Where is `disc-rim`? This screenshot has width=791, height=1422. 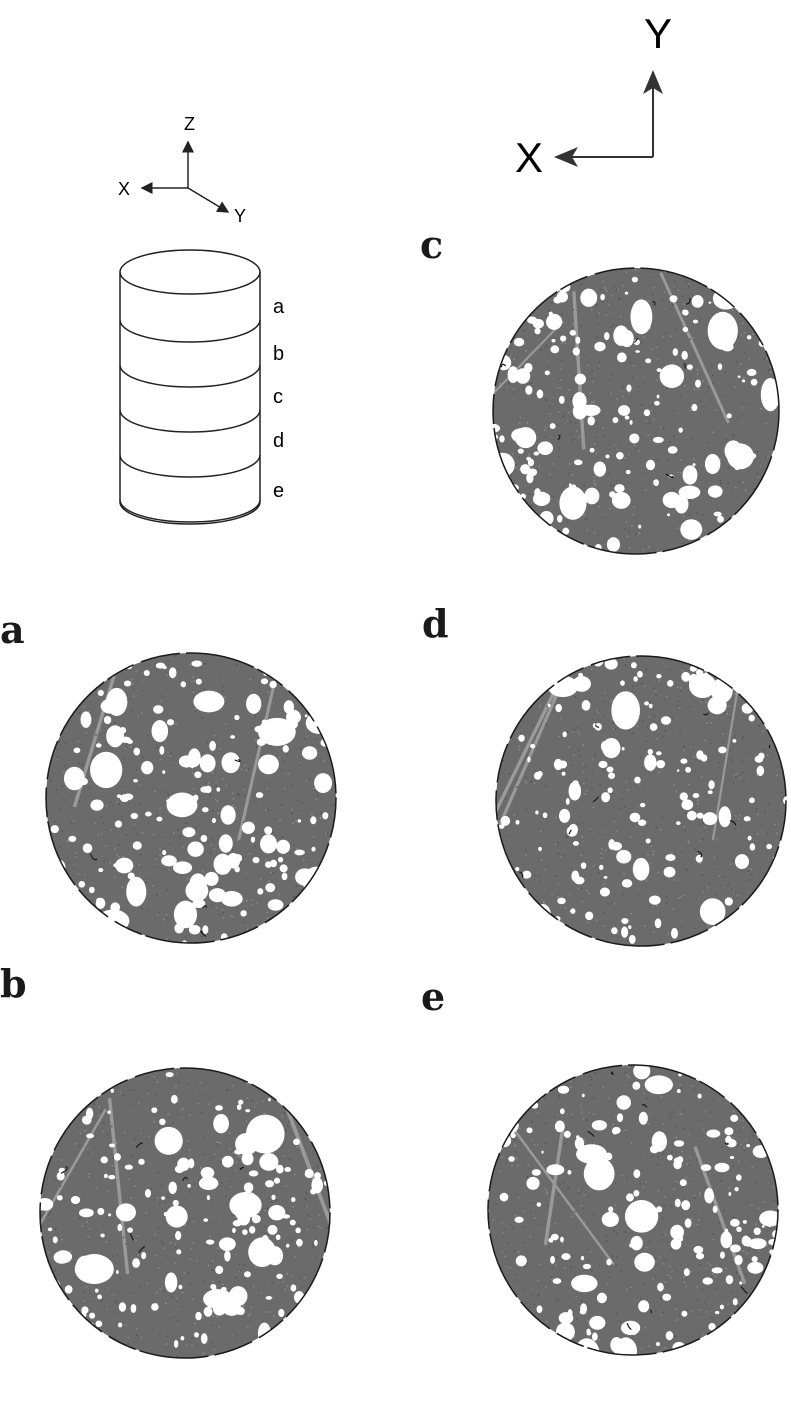 disc-rim is located at coordinates (641, 801).